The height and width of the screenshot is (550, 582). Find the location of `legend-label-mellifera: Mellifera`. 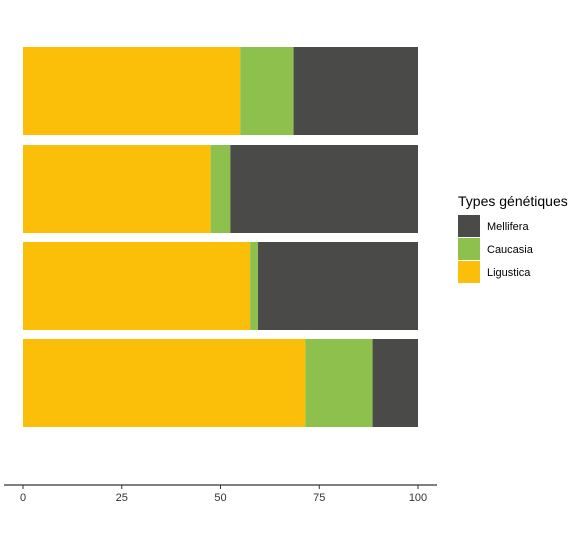

legend-label-mellifera: Mellifera is located at coordinates (508, 227).